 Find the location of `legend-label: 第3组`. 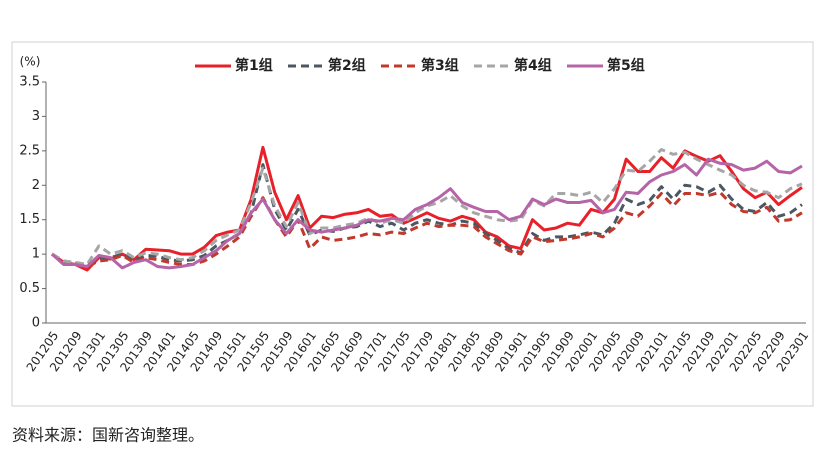

legend-label: 第3组 is located at coordinates (440, 65).